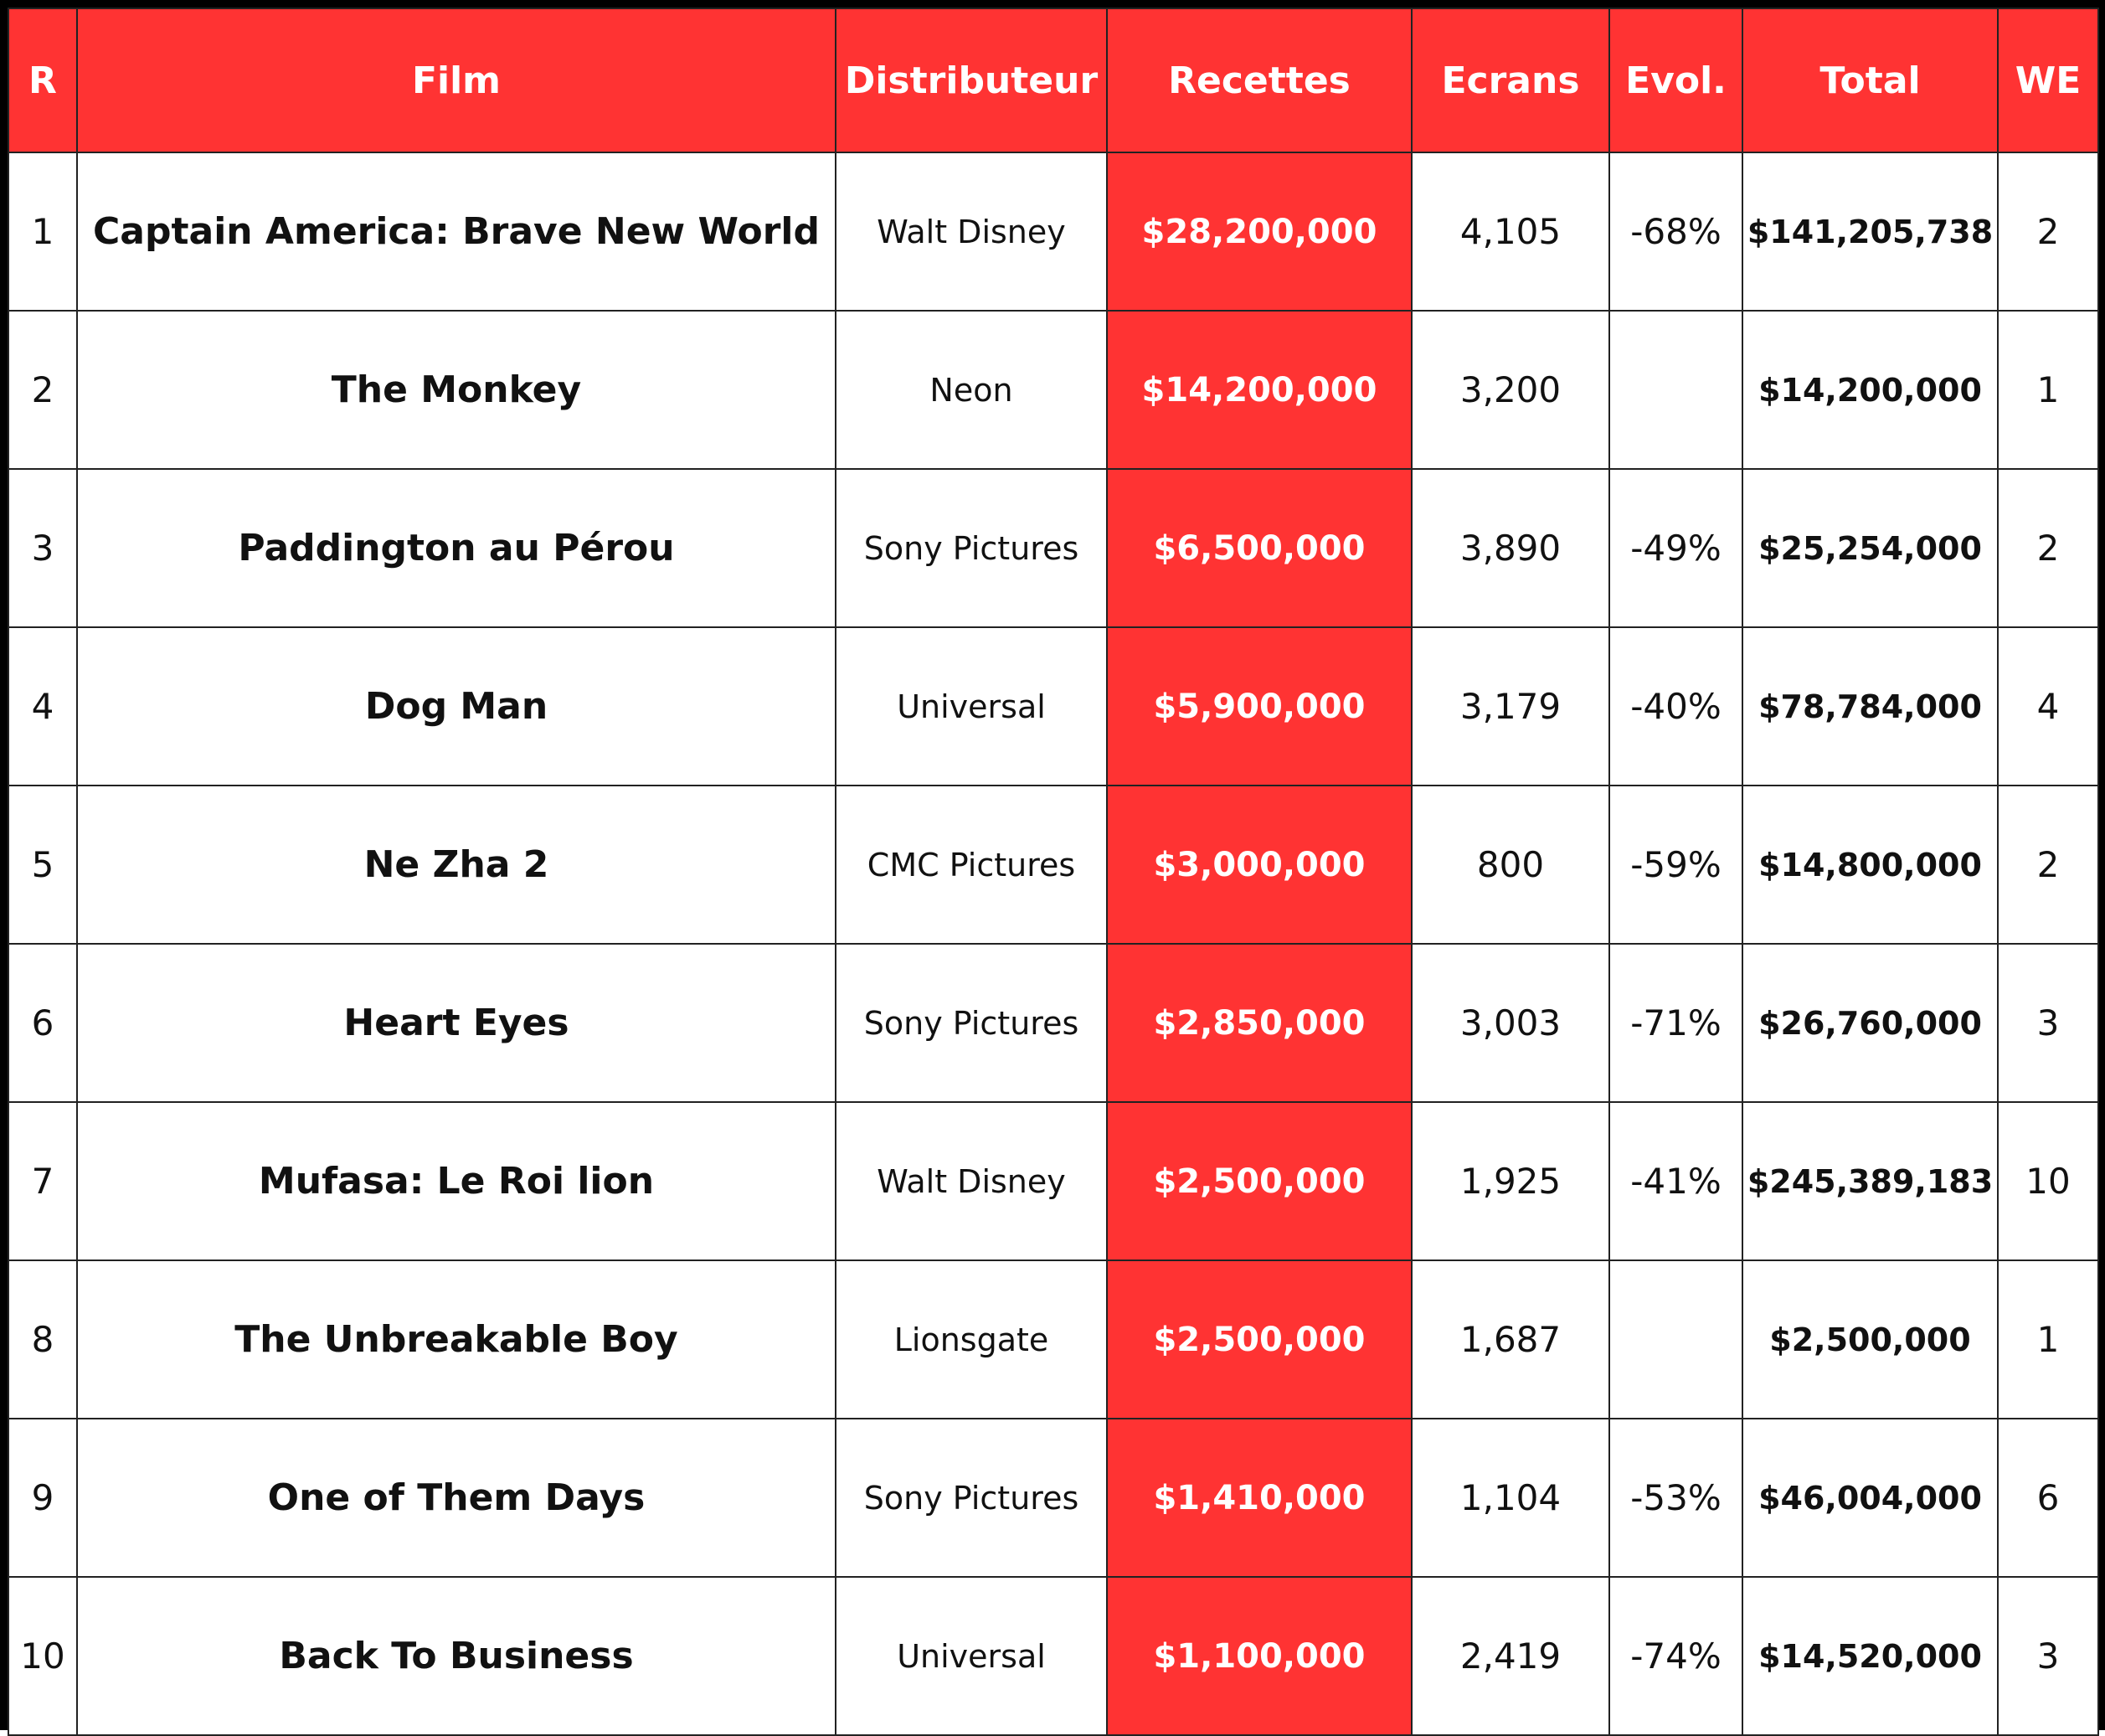 The width and height of the screenshot is (2105, 1736). What do you see at coordinates (43, 1656) in the screenshot?
I see `rank-cell: 10` at bounding box center [43, 1656].